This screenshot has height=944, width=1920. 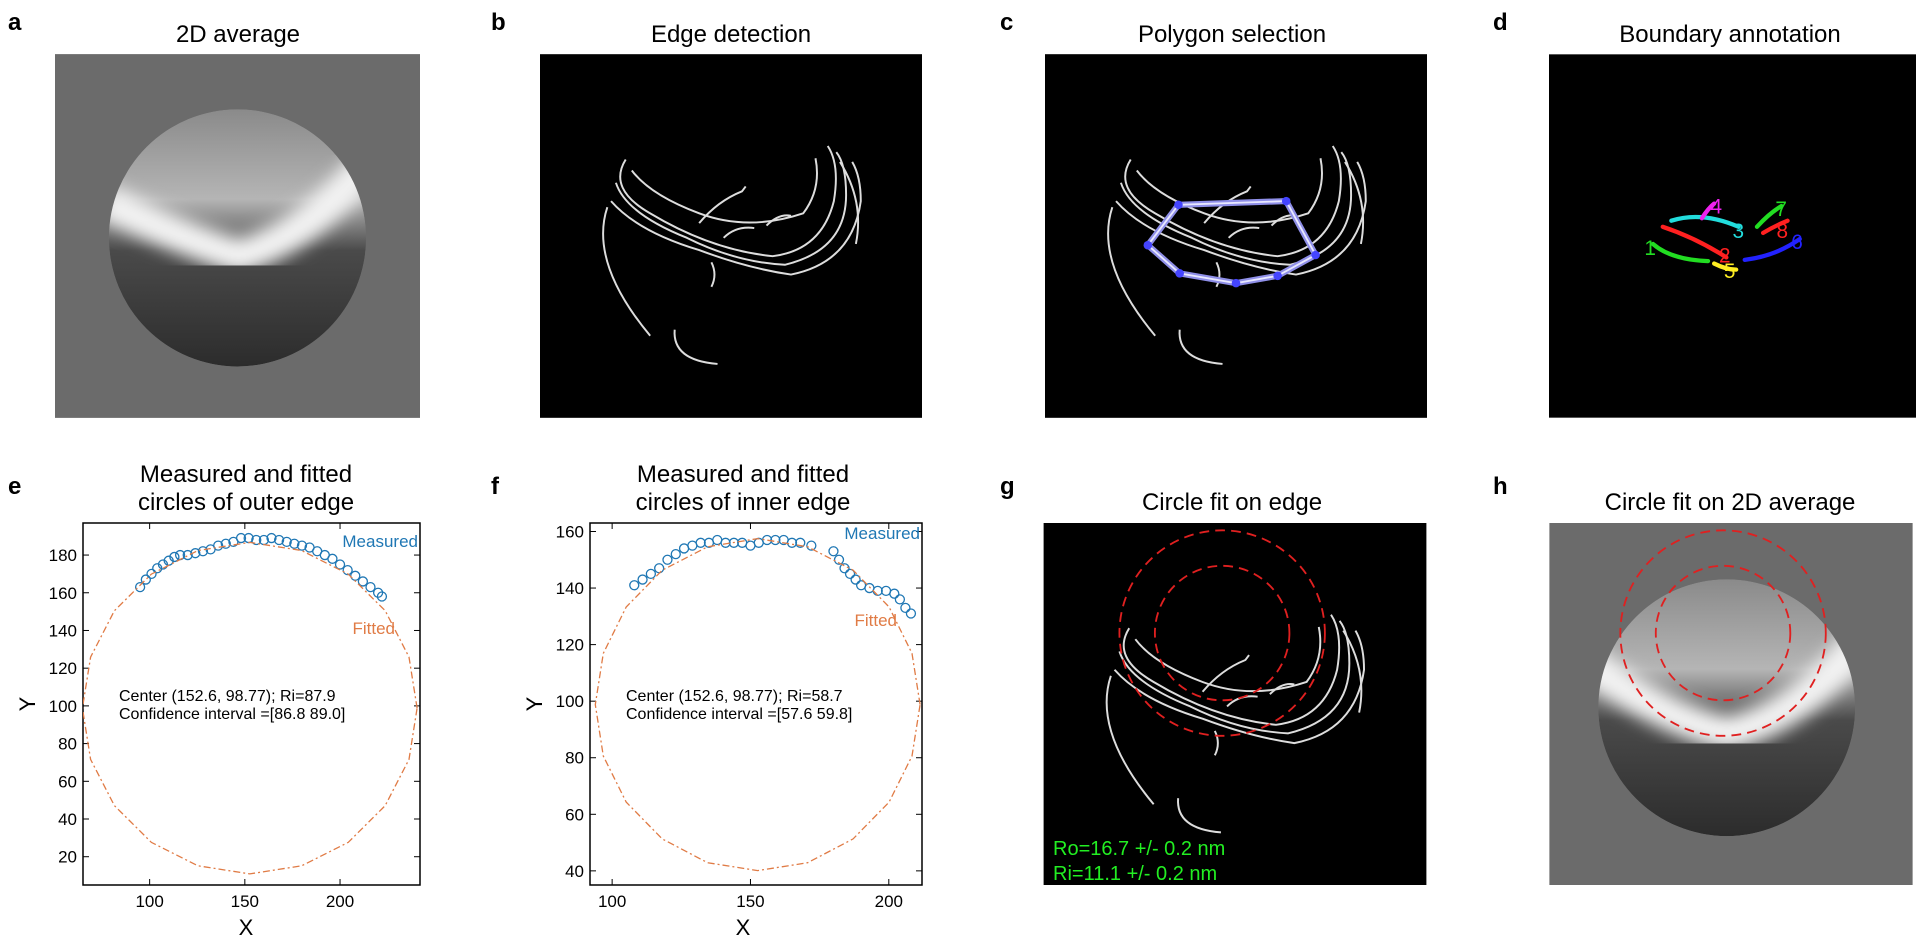 What do you see at coordinates (340, 901) in the screenshot?
I see `x-tick-label: 200` at bounding box center [340, 901].